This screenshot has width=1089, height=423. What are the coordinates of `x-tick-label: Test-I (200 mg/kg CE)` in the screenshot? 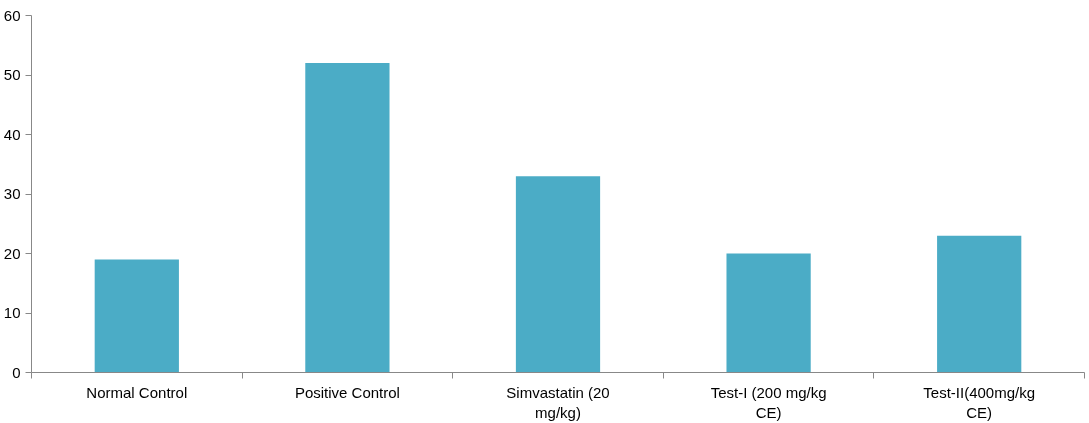 It's located at (768, 402).